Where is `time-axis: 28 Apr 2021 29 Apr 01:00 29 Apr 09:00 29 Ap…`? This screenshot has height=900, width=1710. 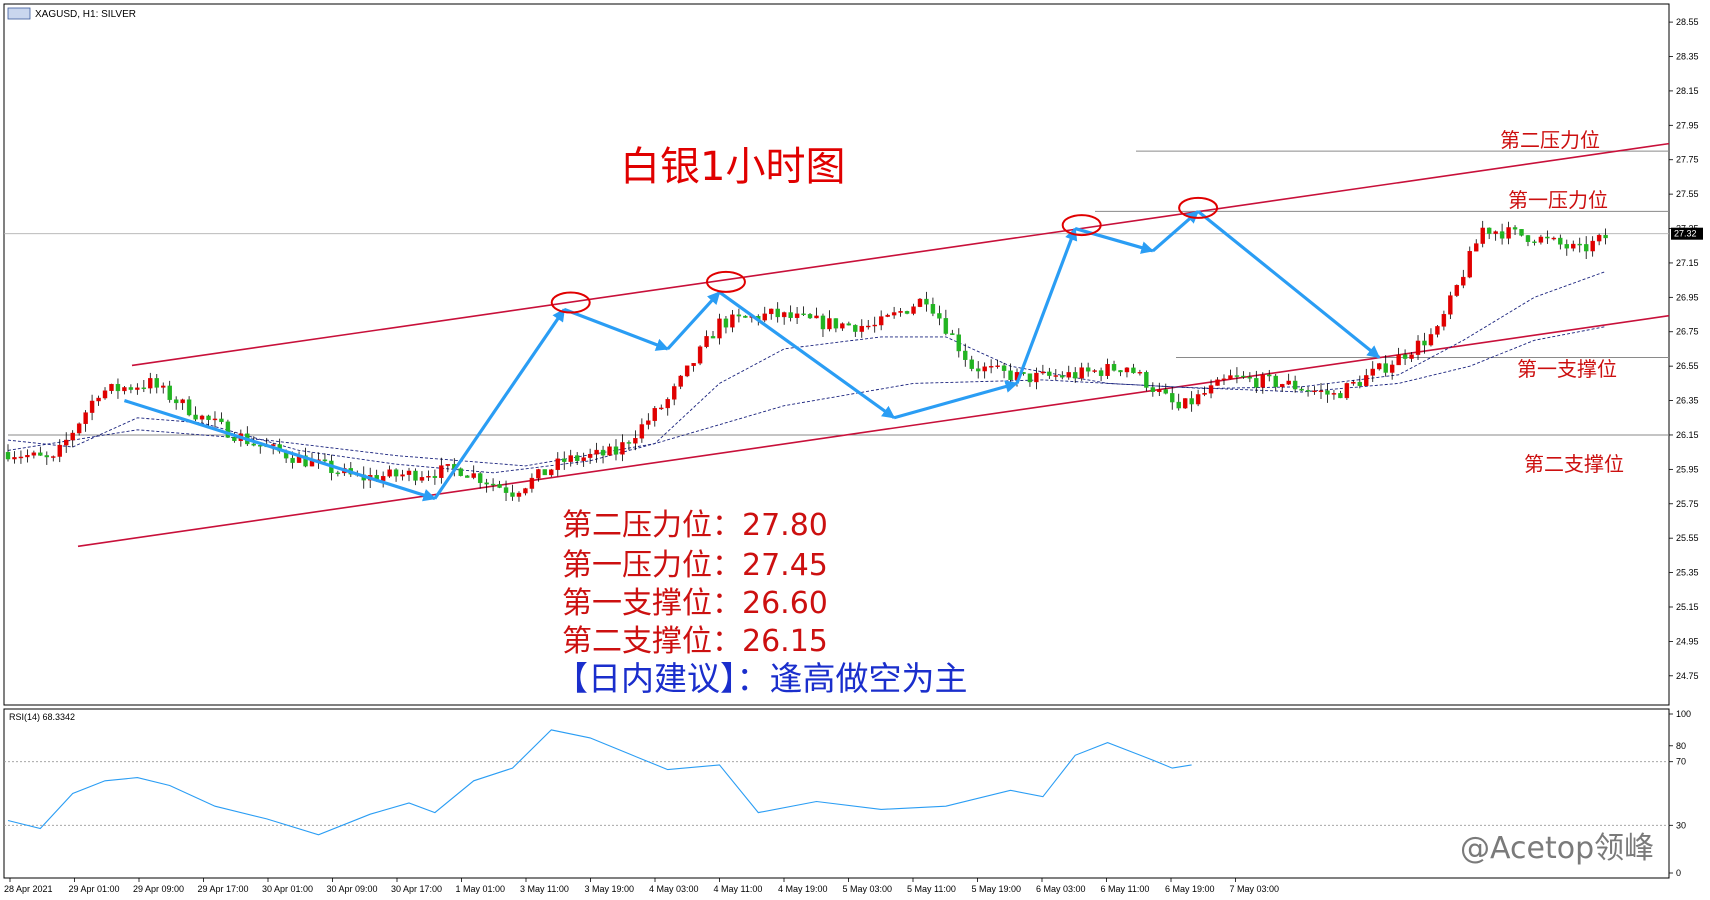 time-axis: 28 Apr 2021 29 Apr 01:00 29 Apr 09:00 29 Ap… is located at coordinates (641, 886).